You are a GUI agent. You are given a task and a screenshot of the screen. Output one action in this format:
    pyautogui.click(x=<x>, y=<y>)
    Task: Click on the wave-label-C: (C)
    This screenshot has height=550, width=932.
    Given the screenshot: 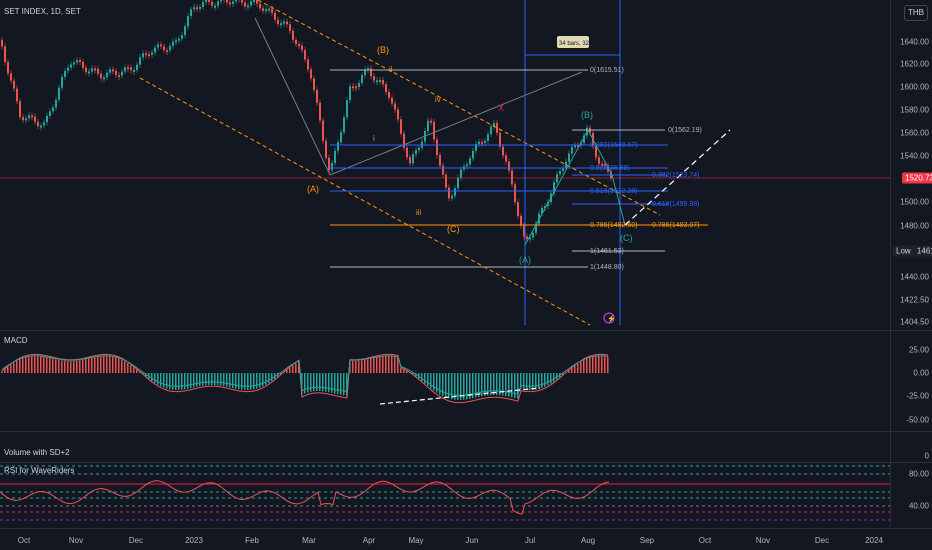 What is the action you would take?
    pyautogui.click(x=453, y=229)
    